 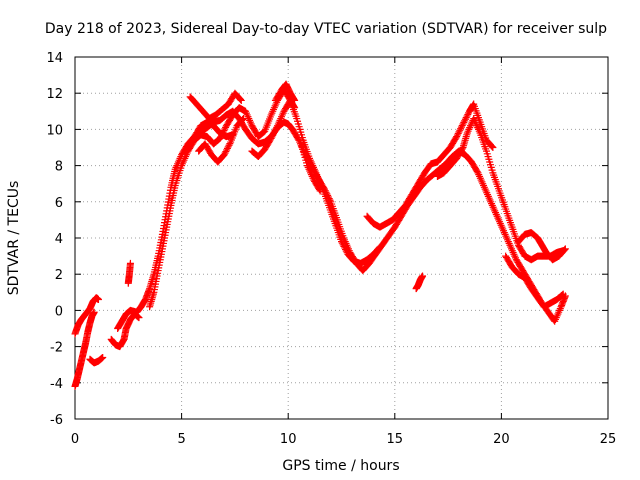 I want to click on y-tick-label: -2, so click(x=56, y=348).